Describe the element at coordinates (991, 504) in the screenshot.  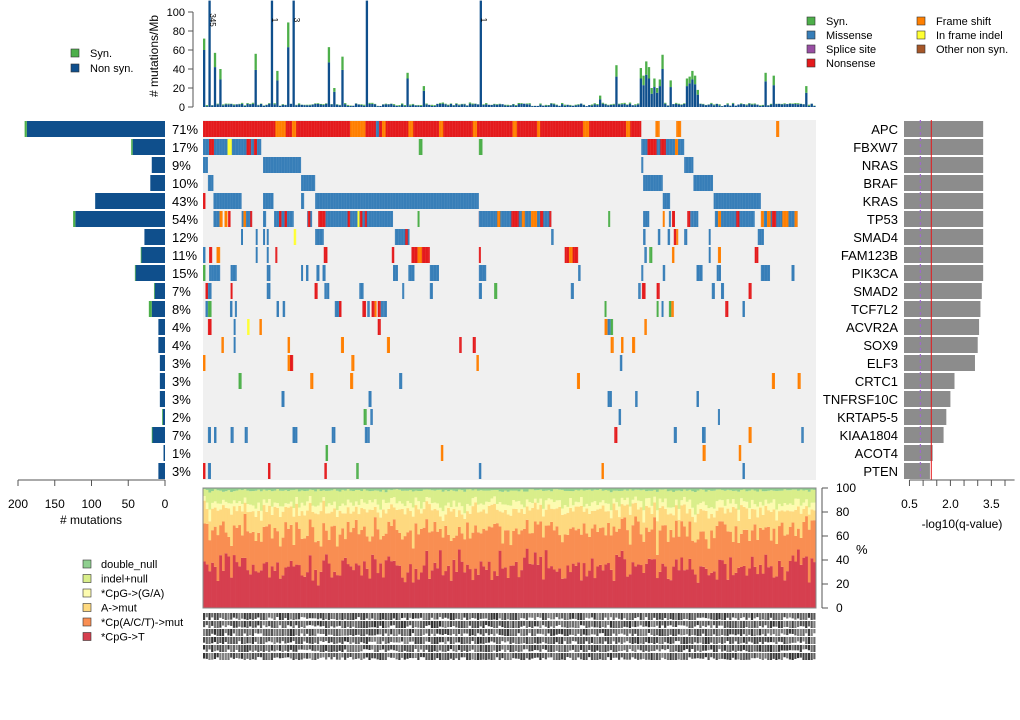
I see `qvalue-x-tick-label: 3.5` at that location.